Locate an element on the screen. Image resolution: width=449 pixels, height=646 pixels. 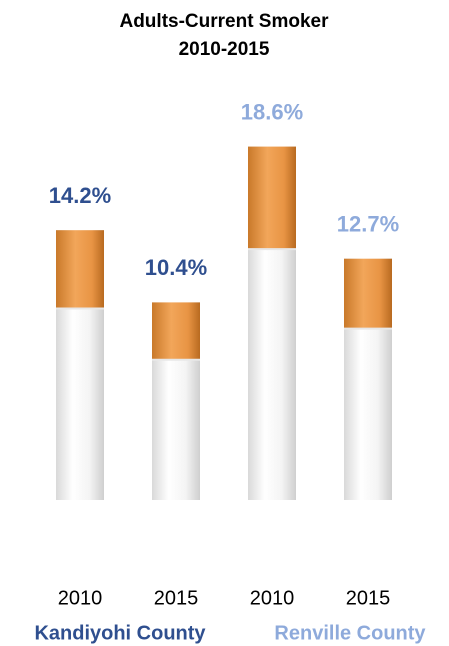
chart-title: Adults-Current Smoker is located at coordinates (224, 21).